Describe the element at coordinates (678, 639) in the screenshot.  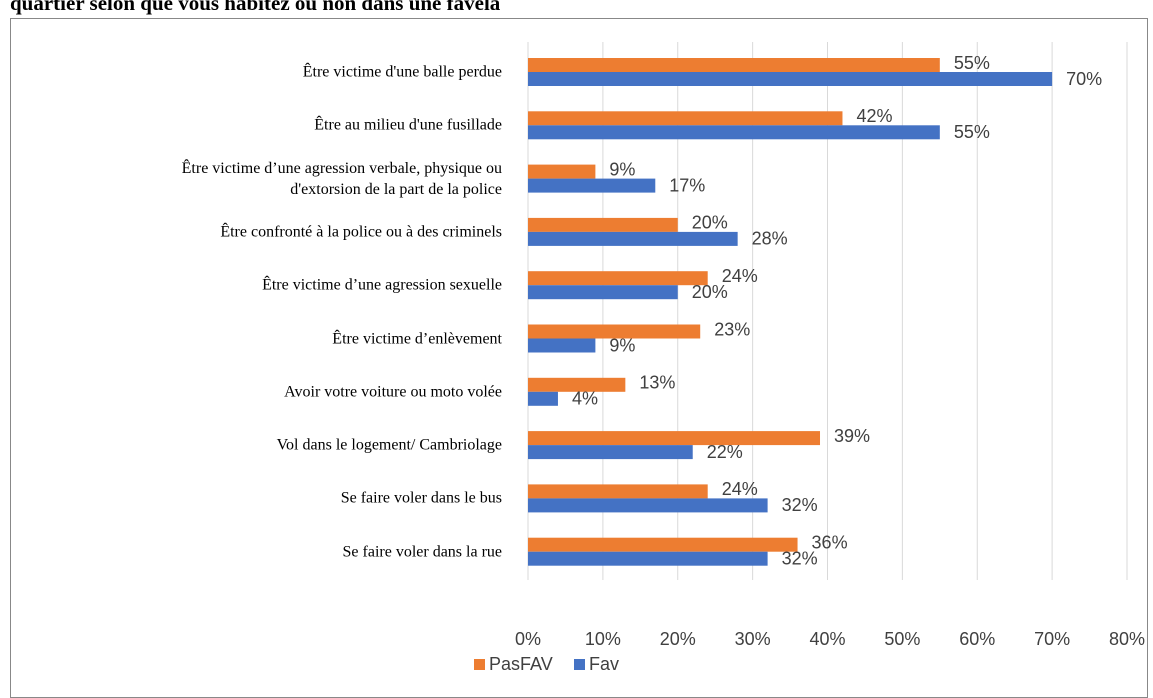
I see `x-tick-label: 20%` at that location.